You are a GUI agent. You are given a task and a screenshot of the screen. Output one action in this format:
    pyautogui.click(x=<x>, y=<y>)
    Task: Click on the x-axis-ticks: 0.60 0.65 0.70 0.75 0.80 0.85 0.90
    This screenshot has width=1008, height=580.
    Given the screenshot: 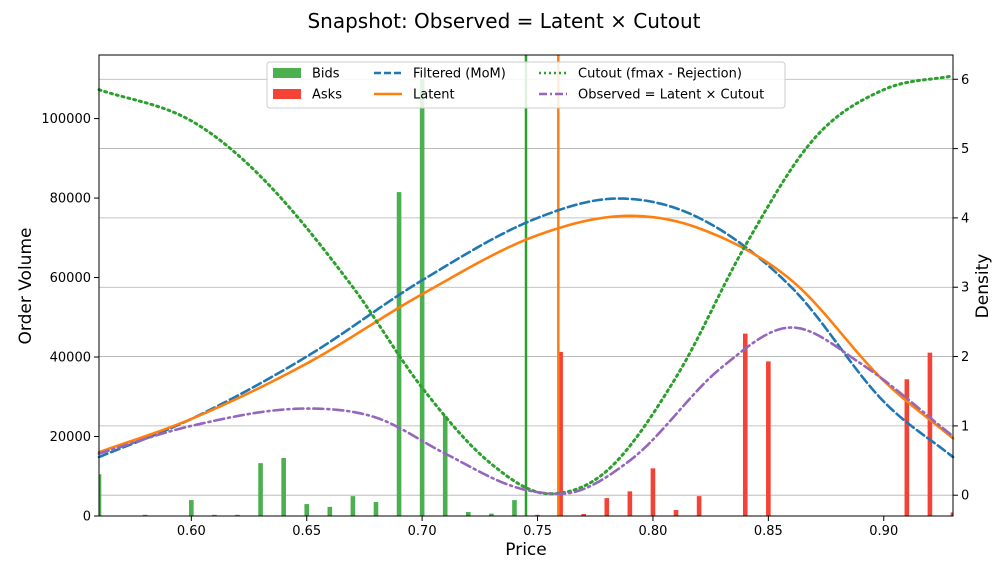 What is the action you would take?
    pyautogui.click(x=537, y=527)
    